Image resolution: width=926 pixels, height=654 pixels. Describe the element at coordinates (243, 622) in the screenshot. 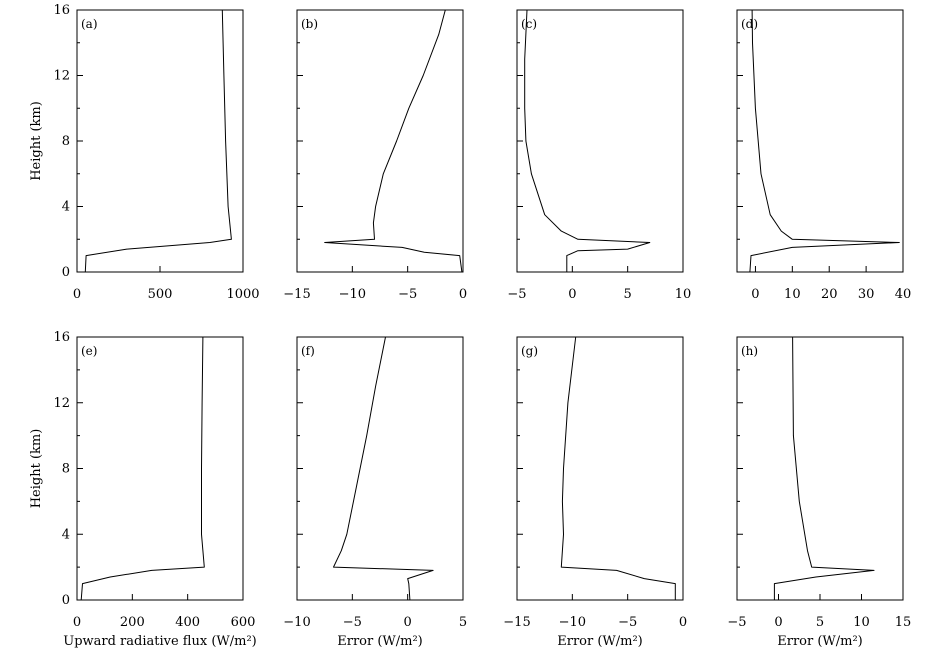

I see `x-tick-label: 600` at that location.